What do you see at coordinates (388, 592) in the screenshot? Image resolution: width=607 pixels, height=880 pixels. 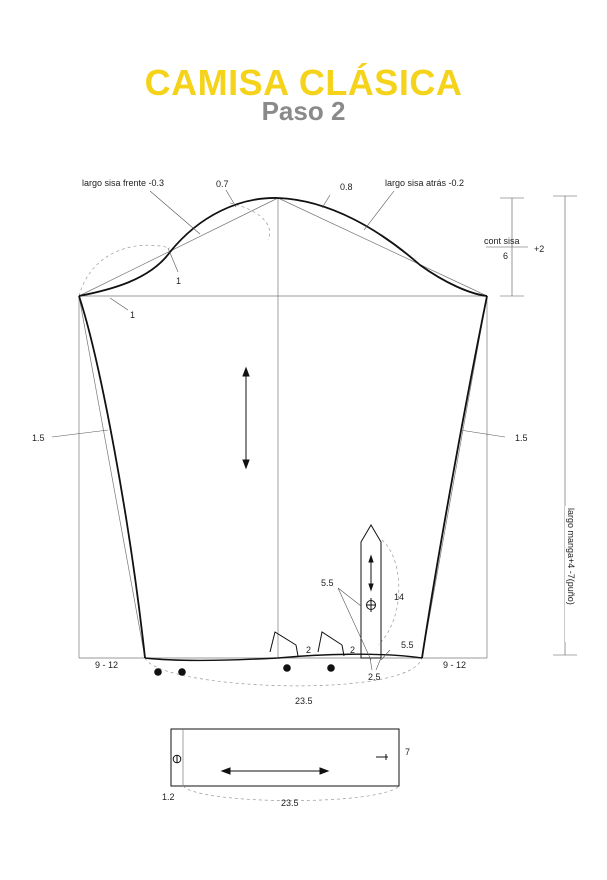 I see `placket-dimension-arc` at bounding box center [388, 592].